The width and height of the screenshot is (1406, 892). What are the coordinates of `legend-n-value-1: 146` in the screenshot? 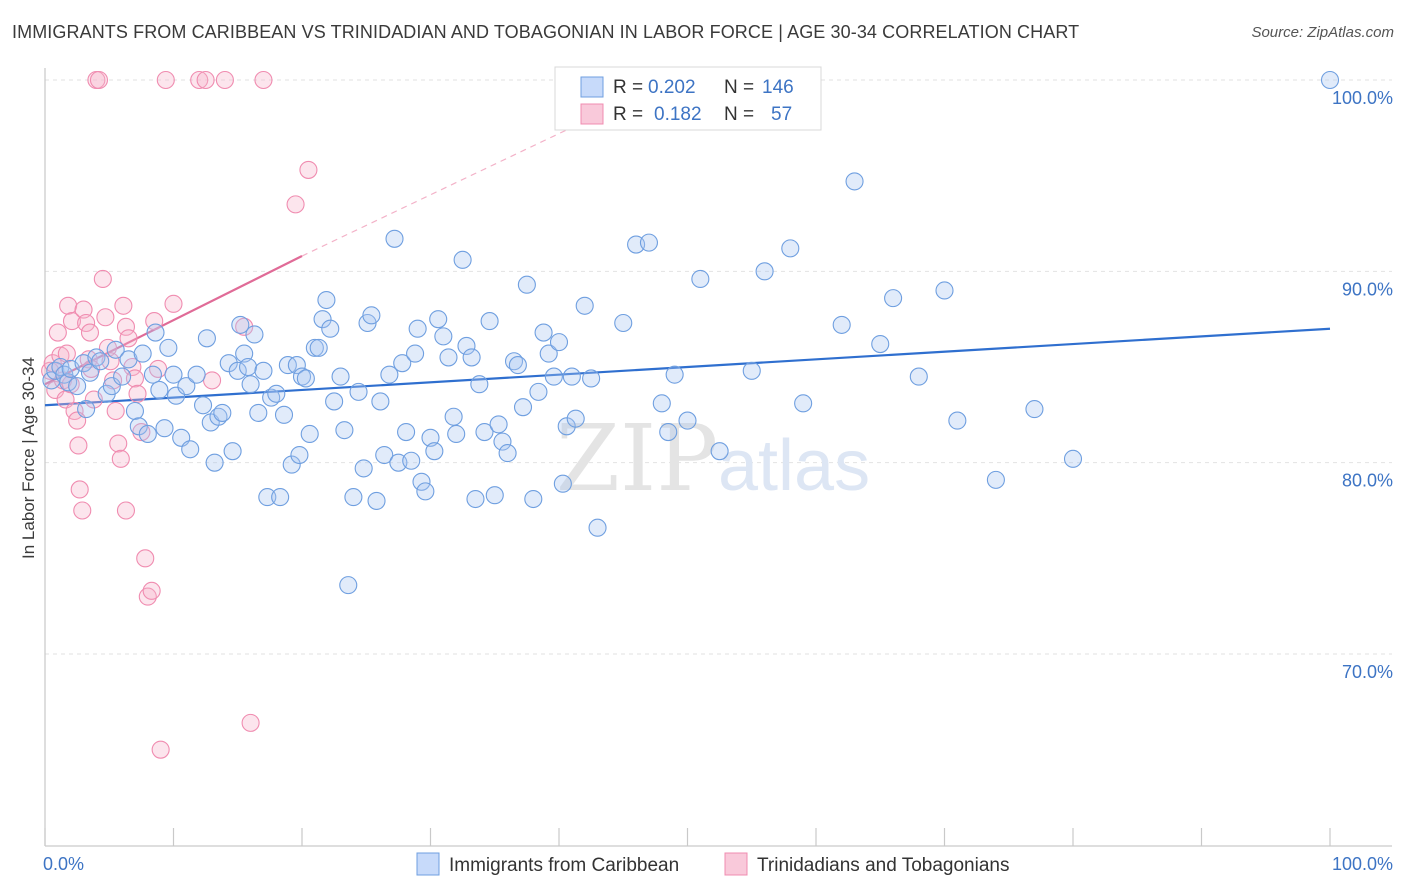 It's located at (778, 87).